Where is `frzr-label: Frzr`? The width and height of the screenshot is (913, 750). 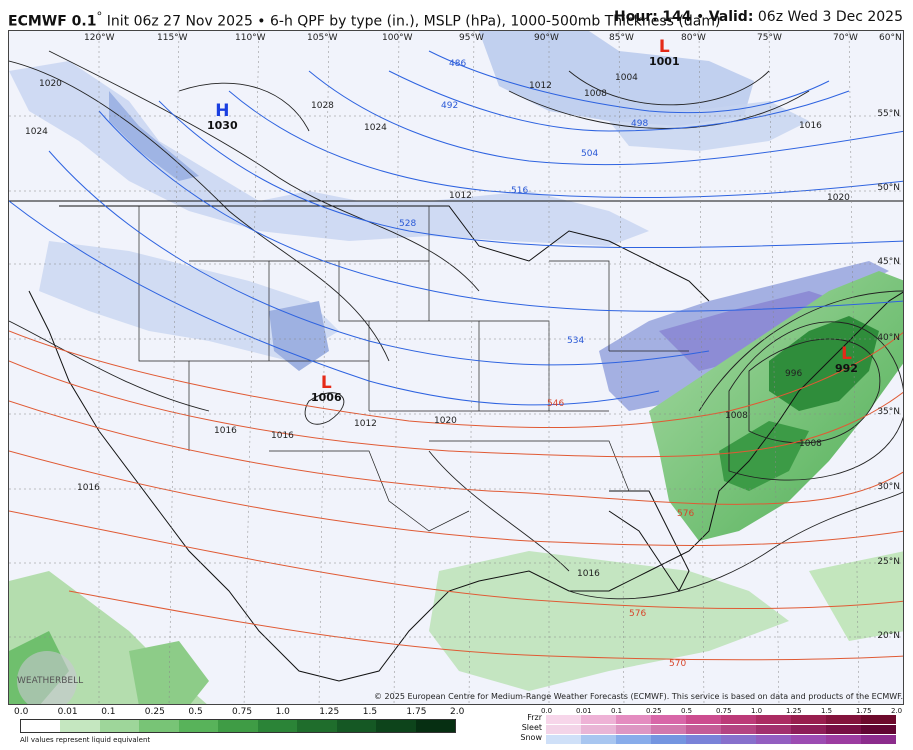 frzr-label: Frzr is located at coordinates (534, 717).